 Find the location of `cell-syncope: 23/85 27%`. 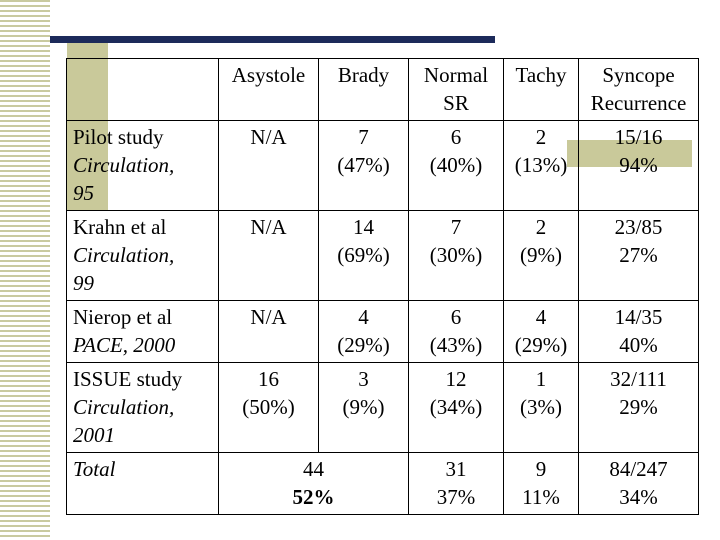

cell-syncope: 23/85 27% is located at coordinates (638, 255).